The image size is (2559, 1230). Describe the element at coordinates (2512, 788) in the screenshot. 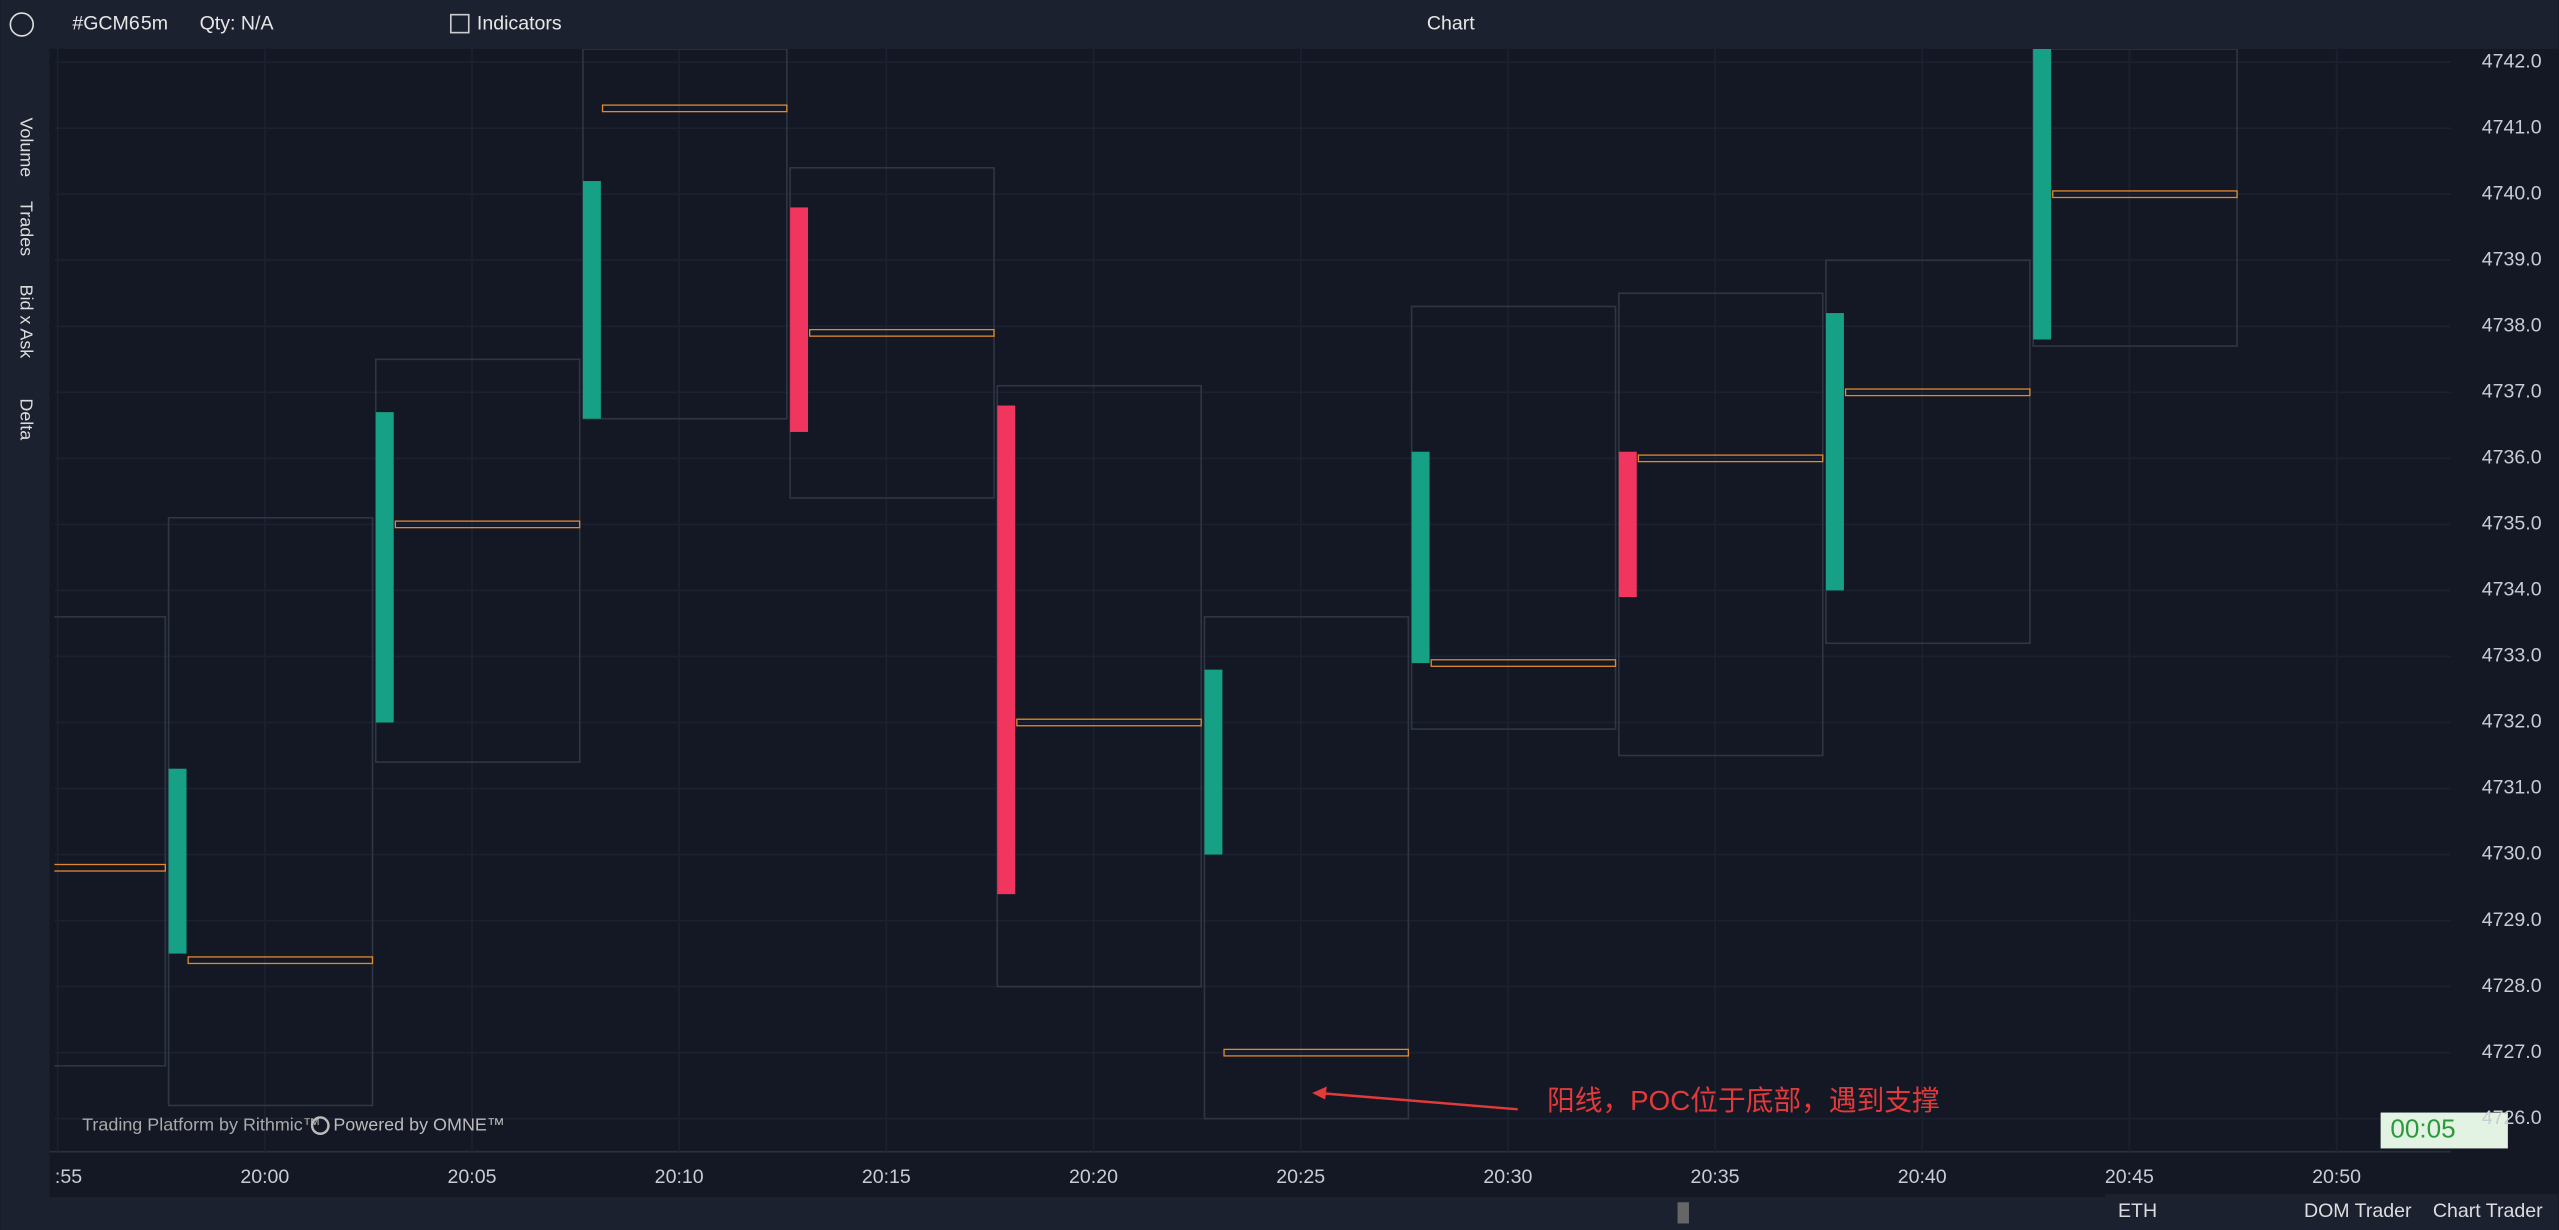

I see `y-tick-label: 4731.0` at that location.